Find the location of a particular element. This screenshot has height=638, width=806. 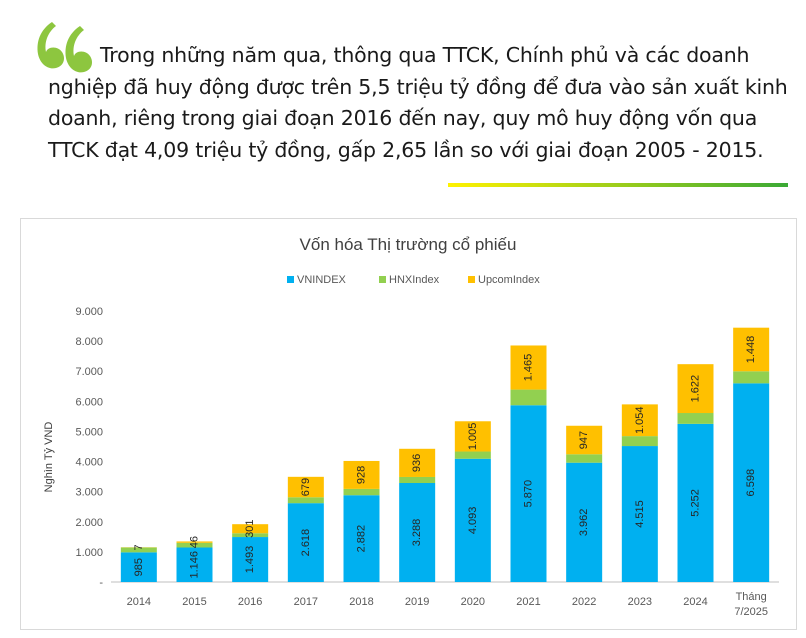

y-tick-label: 4.000 is located at coordinates (89, 463).